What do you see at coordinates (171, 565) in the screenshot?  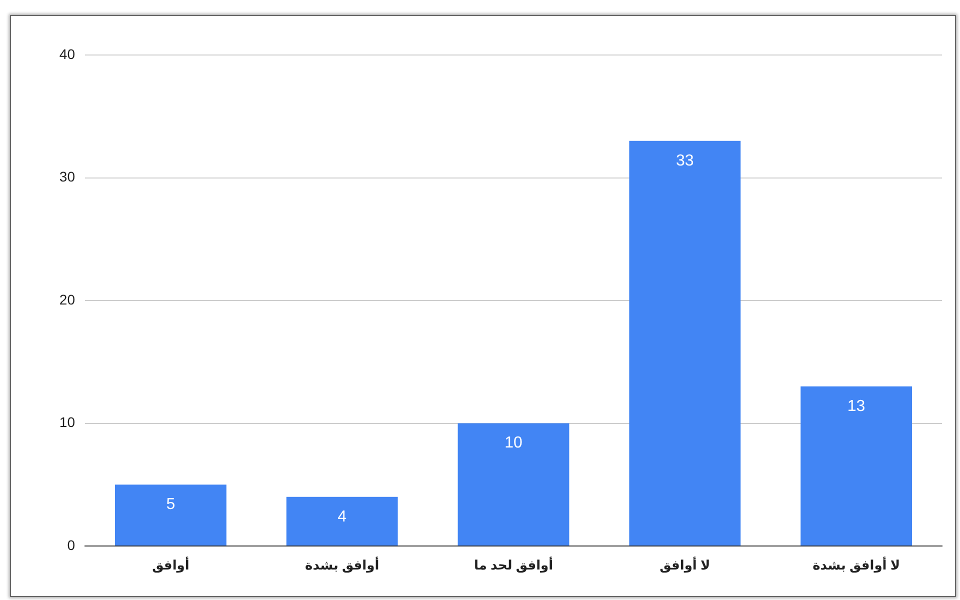 I see `x-tick-label: أوافق` at bounding box center [171, 565].